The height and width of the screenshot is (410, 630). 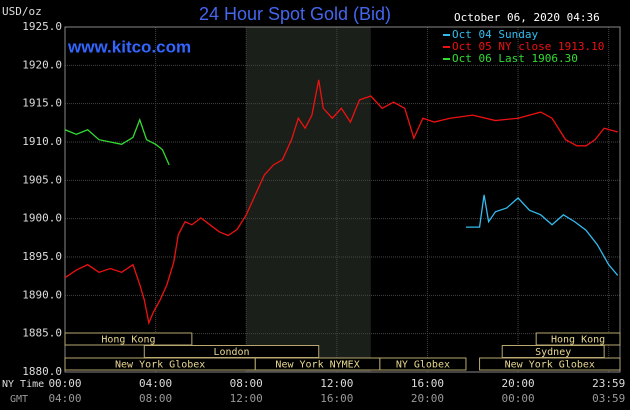 I want to click on legend-label: Oct 04 Sunday, so click(x=495, y=34).